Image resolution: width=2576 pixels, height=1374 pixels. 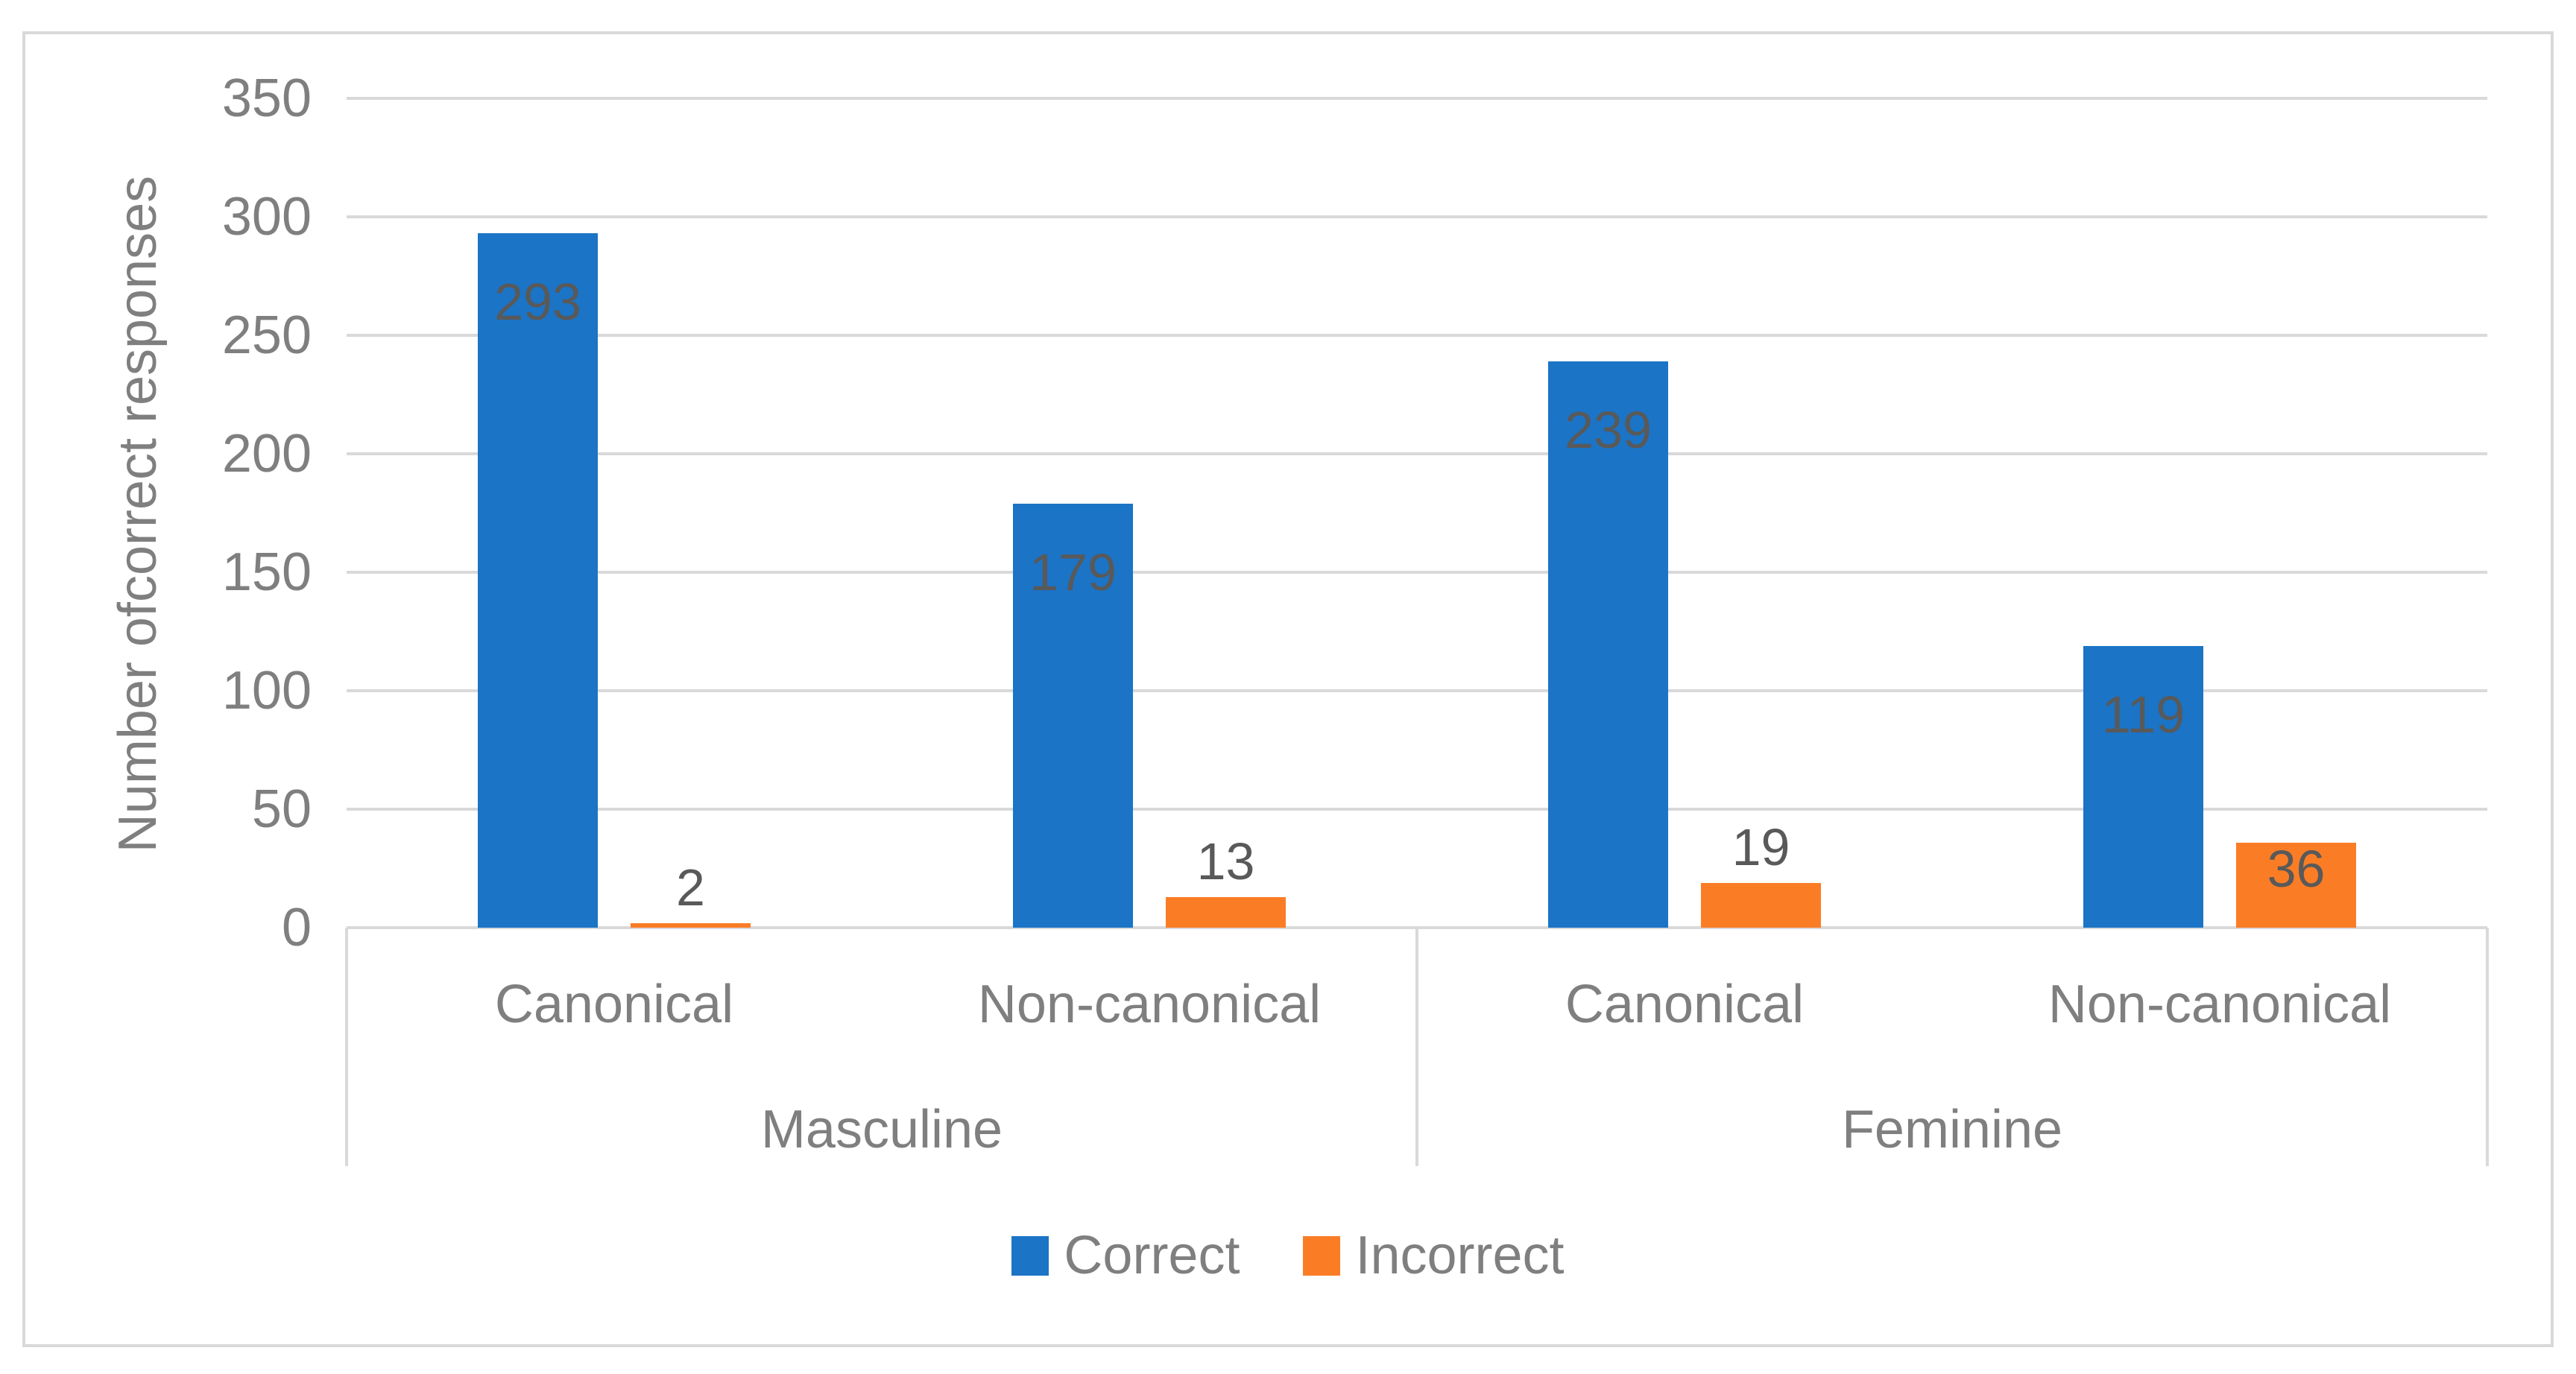 I want to click on legend-item-incorrect: Incorrect, so click(x=1434, y=1255).